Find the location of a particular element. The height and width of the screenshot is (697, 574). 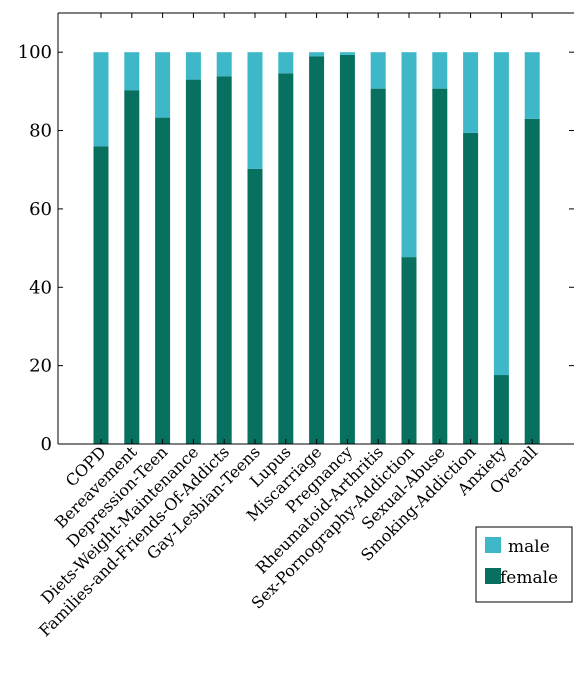

y-tick-label-60: 60 is located at coordinates (40, 209).